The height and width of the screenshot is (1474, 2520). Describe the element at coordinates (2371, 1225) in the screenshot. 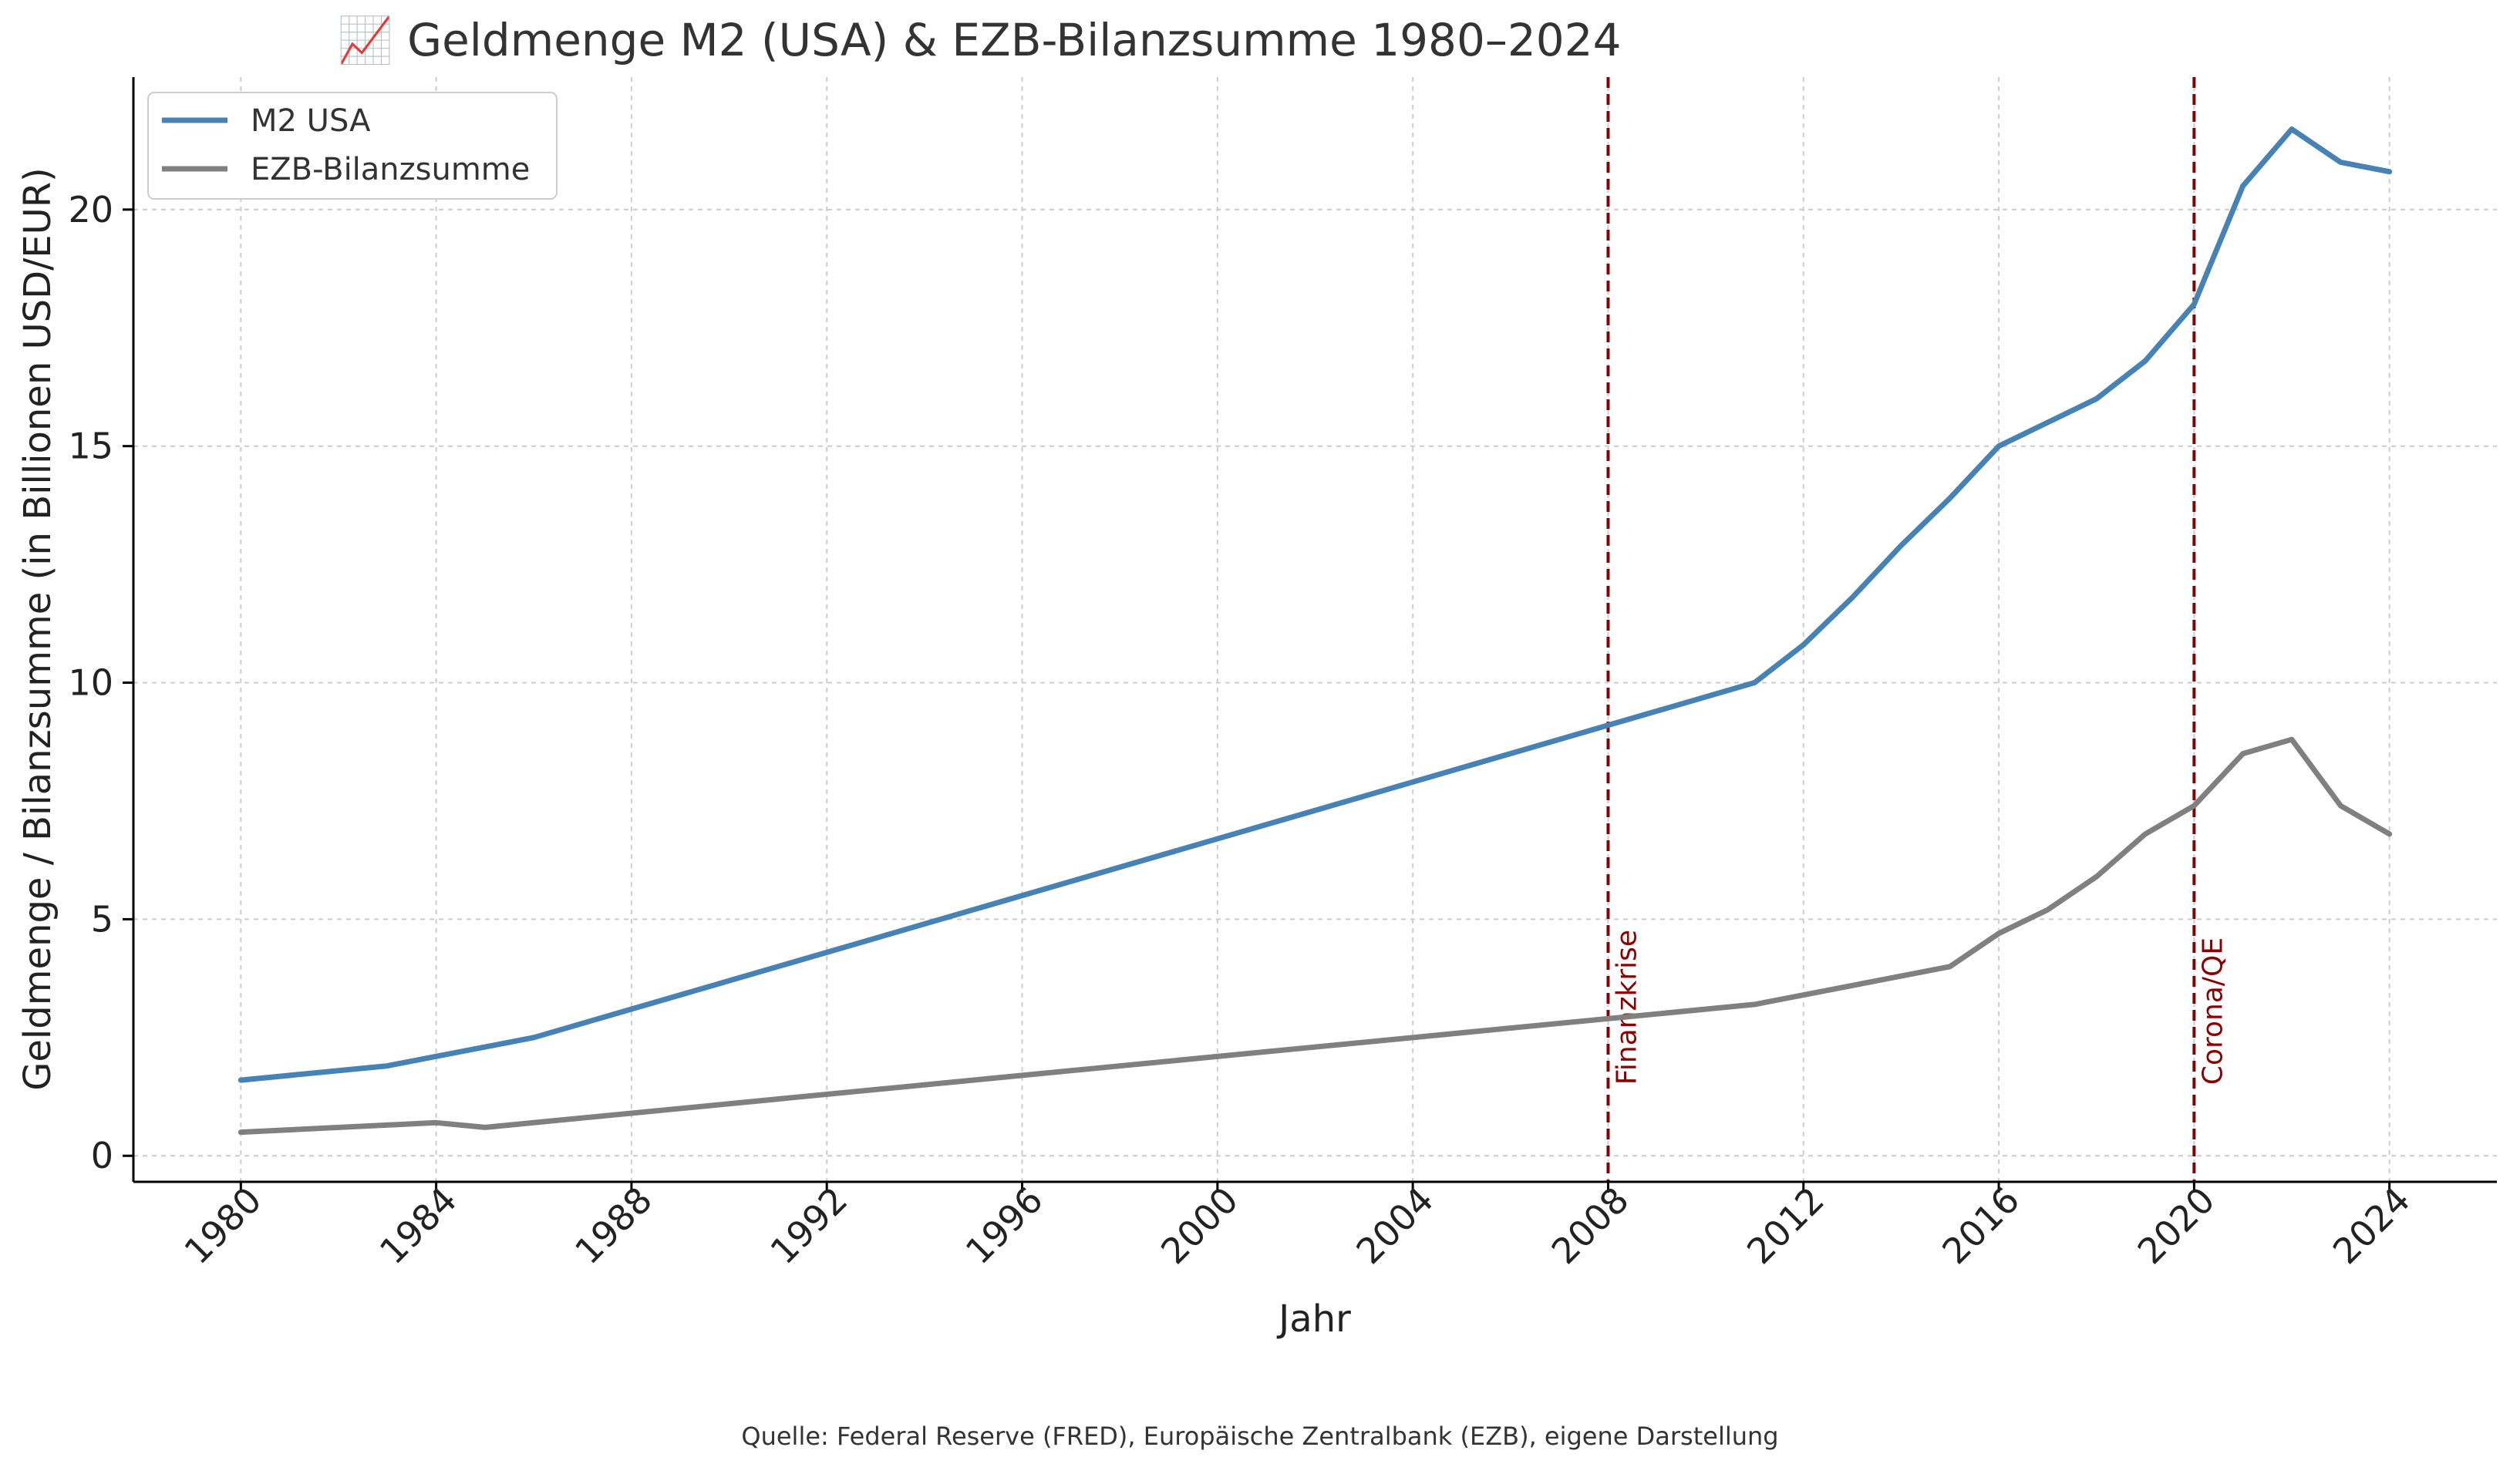

I see `x-tick-label: 2024` at that location.